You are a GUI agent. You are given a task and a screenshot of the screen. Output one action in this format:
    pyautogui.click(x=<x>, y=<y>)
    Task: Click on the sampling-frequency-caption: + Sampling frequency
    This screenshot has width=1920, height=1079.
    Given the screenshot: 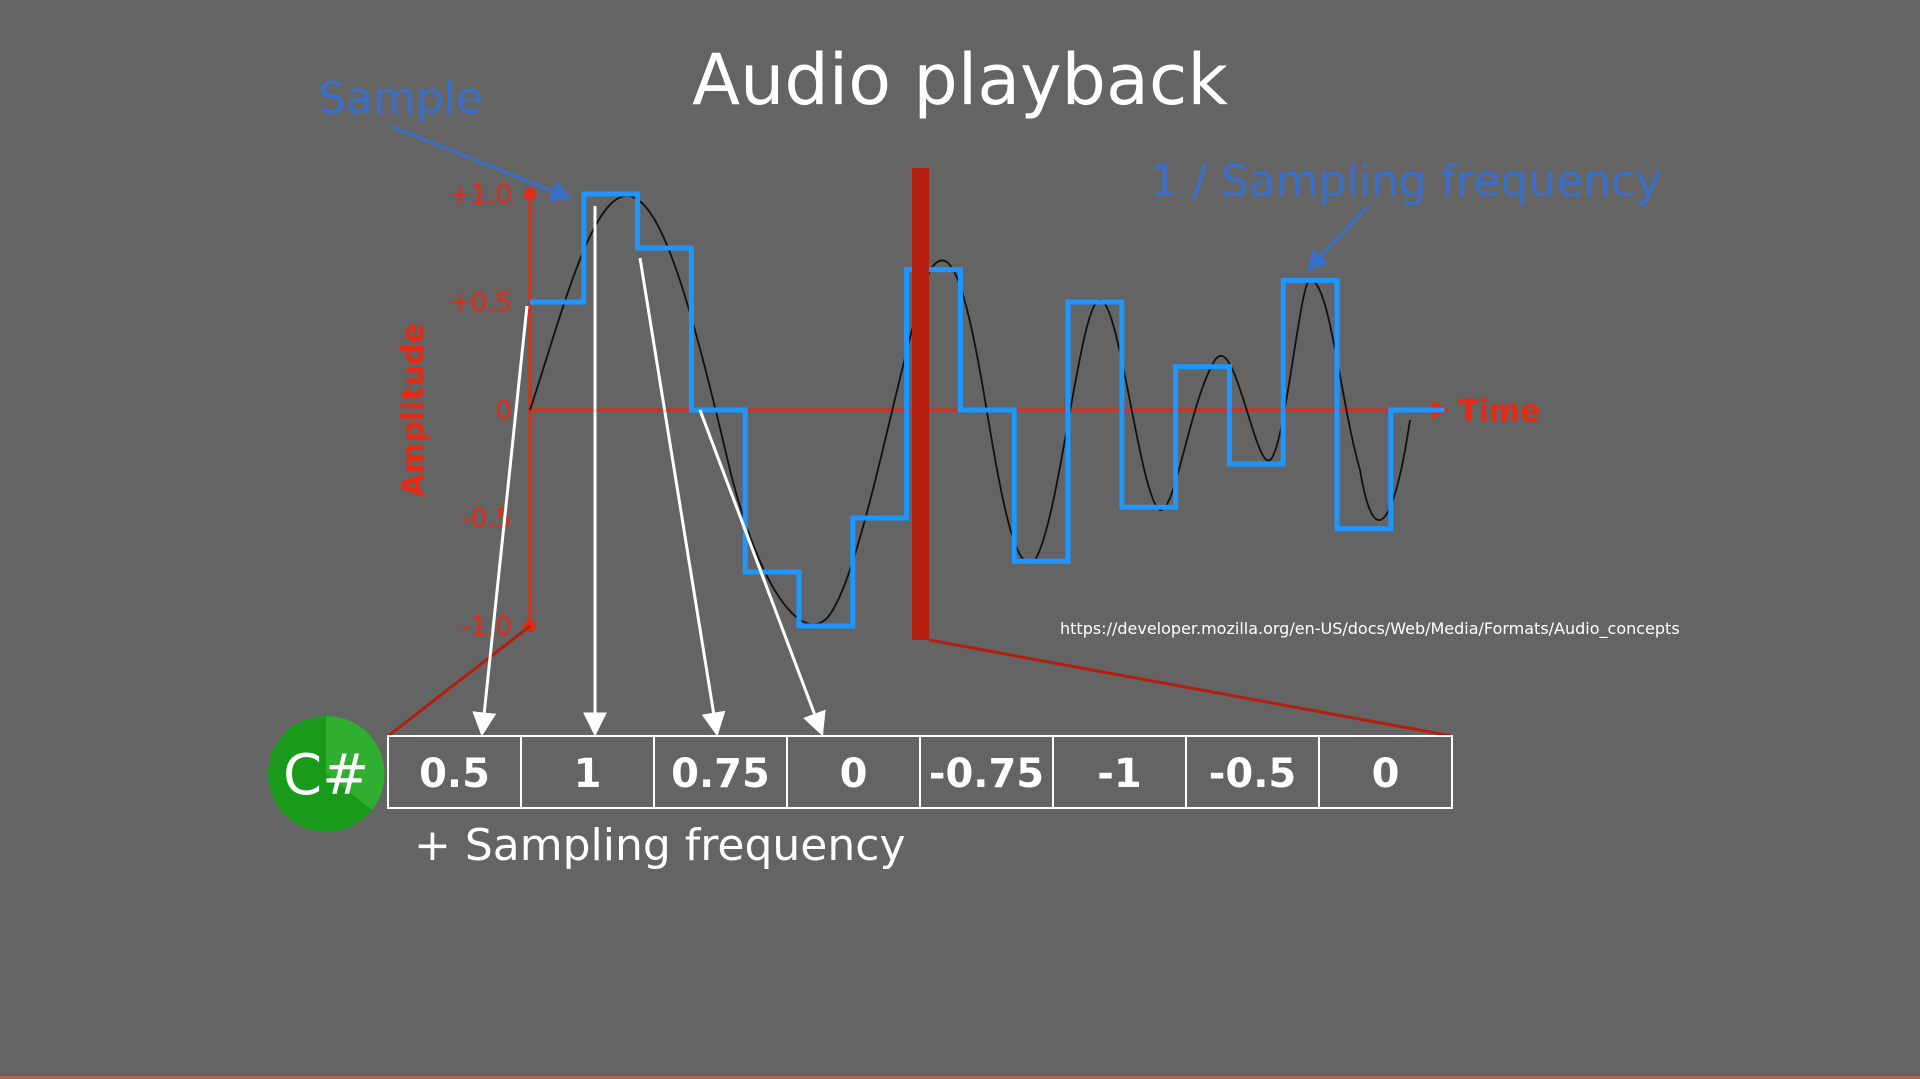 What is the action you would take?
    pyautogui.click(x=659, y=845)
    